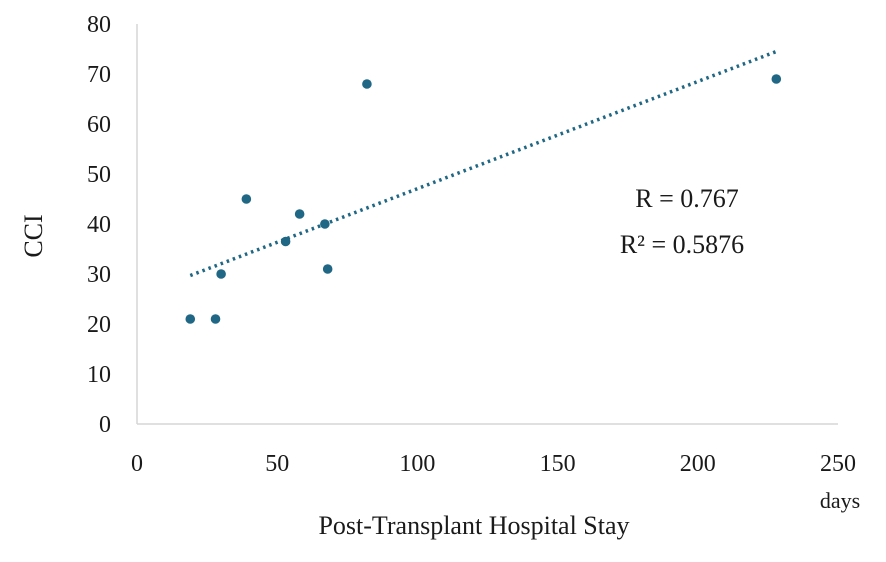 This screenshot has height=562, width=886. I want to click on annotation-r-squared: R² = 0.5876, so click(682, 244).